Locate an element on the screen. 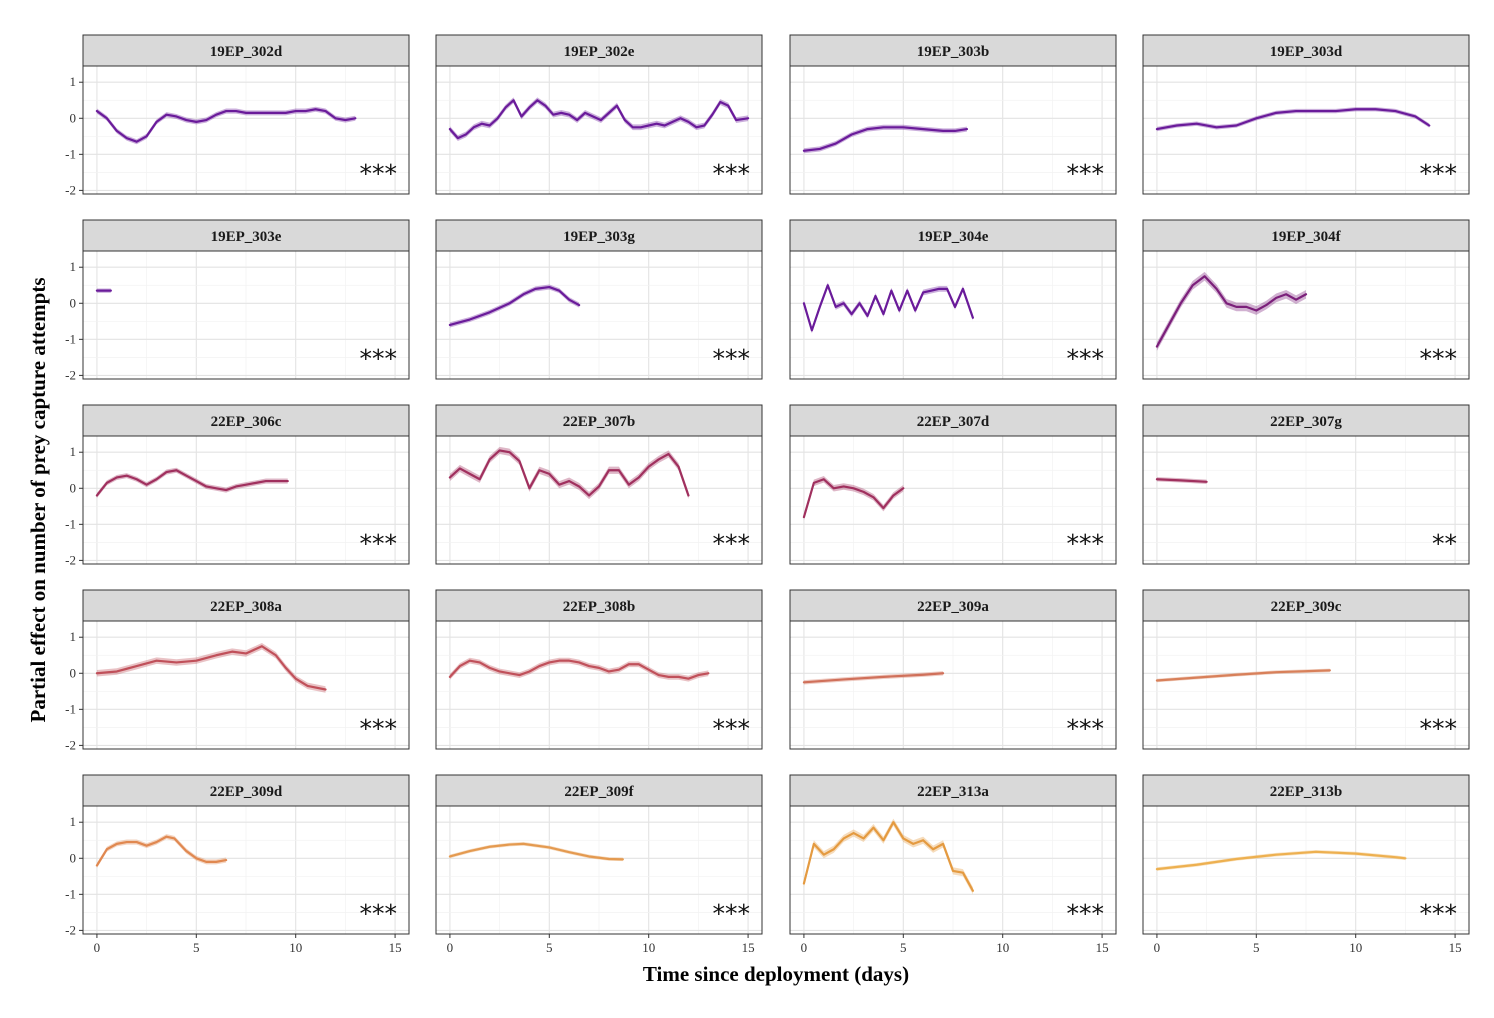  strip-label: 19EP_303e is located at coordinates (246, 237).